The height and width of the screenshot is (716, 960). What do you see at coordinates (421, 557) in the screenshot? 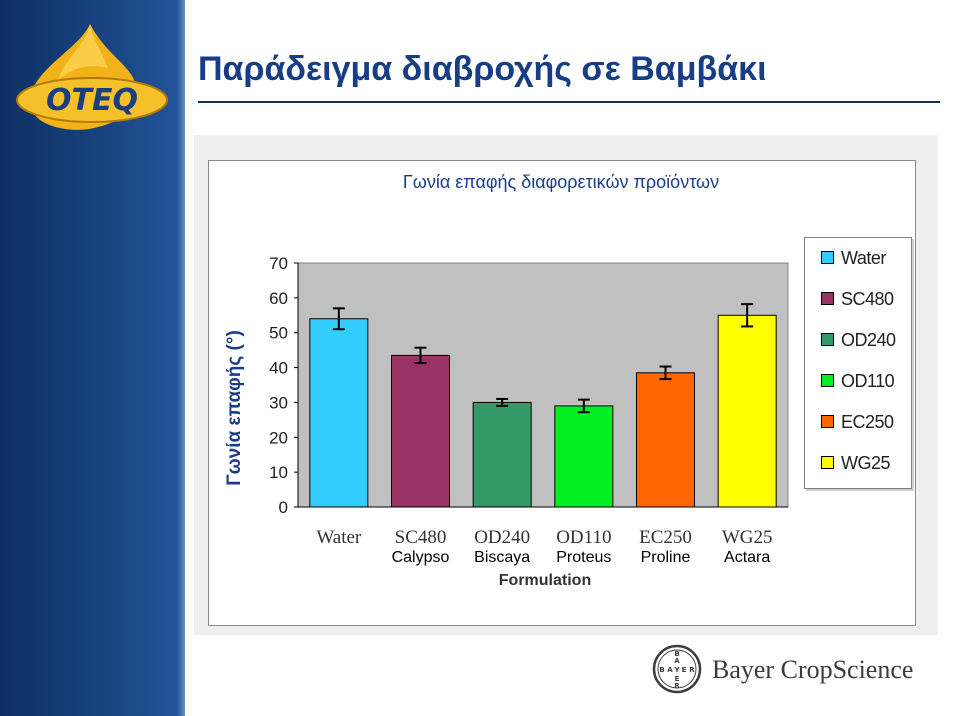
I see `product-label: Calypso` at bounding box center [421, 557].